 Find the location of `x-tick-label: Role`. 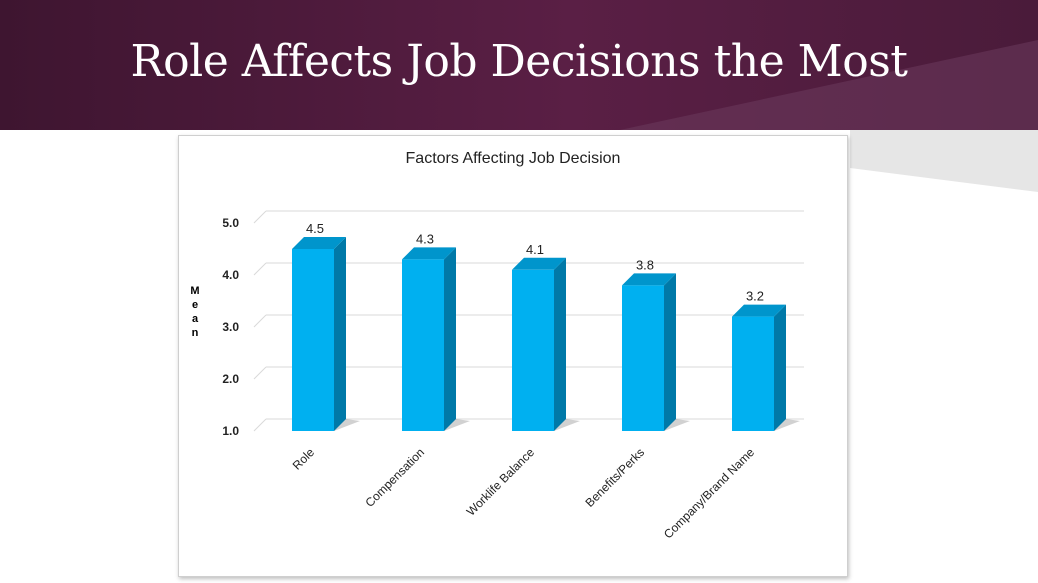

x-tick-label: Role is located at coordinates (304, 459).